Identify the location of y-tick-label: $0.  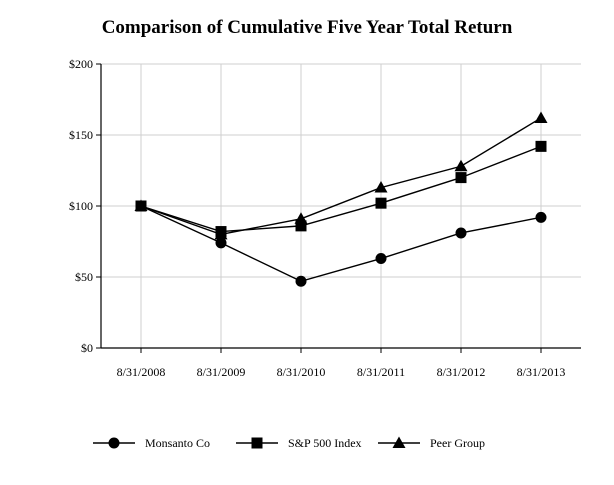
(87, 348).